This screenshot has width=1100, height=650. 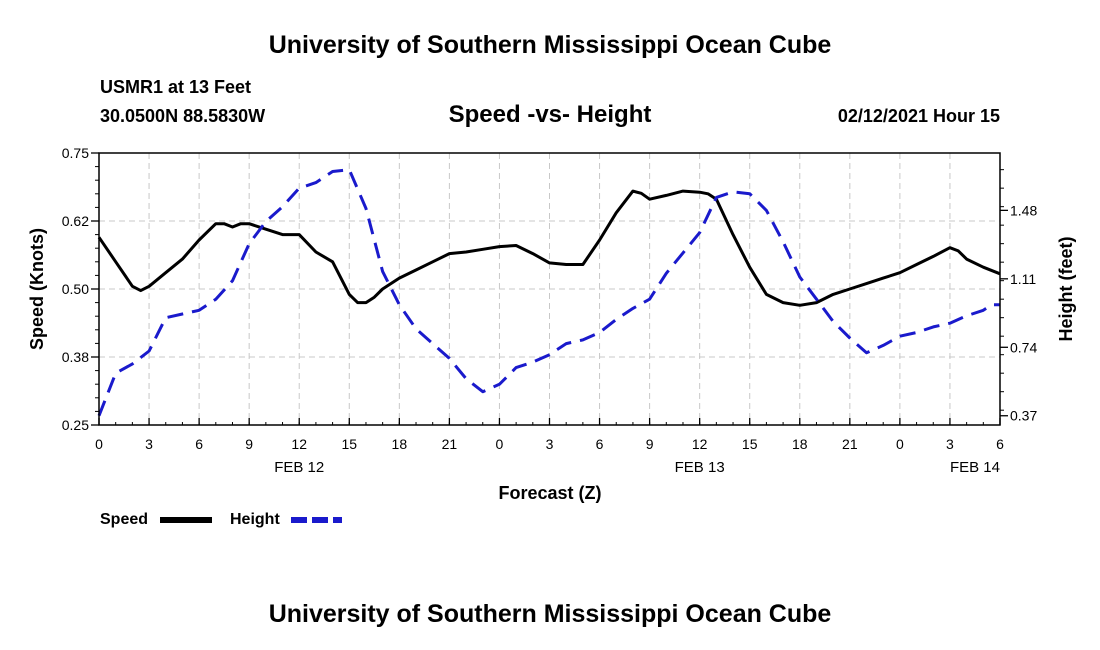 What do you see at coordinates (183, 116) in the screenshot?
I see `station-coordinates: 30.0500N 88.5830W` at bounding box center [183, 116].